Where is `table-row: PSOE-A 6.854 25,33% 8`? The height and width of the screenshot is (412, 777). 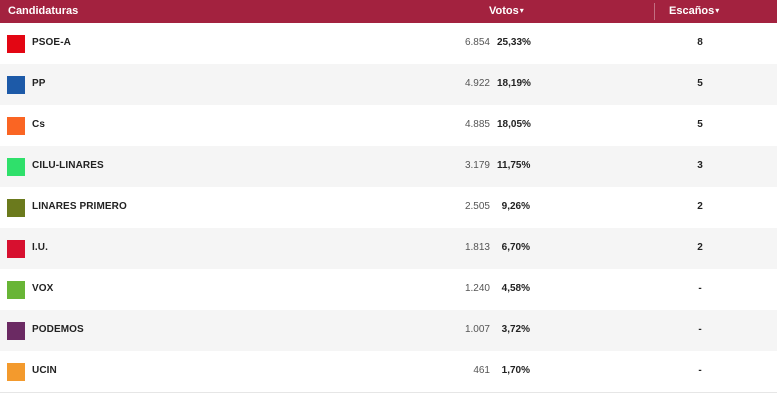
table-row: PSOE-A 6.854 25,33% 8 is located at coordinates (388, 43).